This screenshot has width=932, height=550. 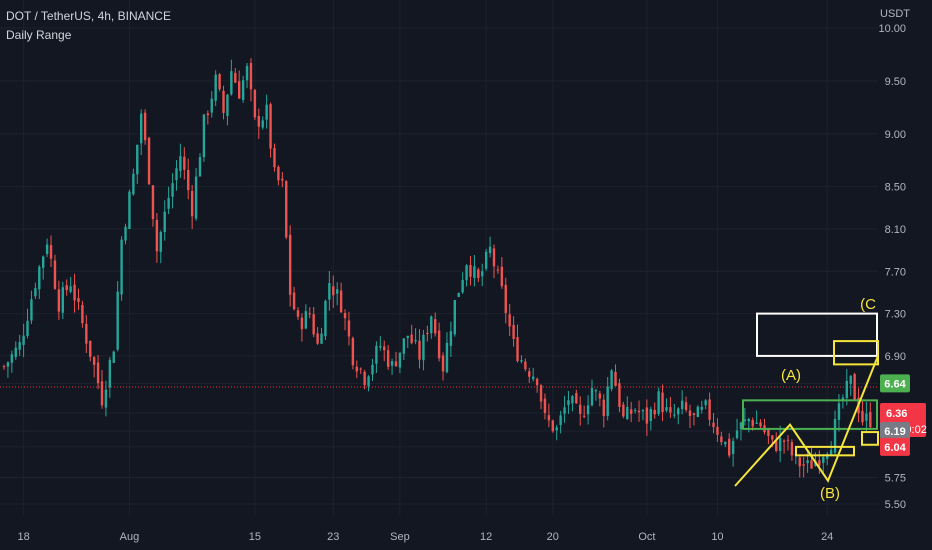 I want to click on time-tick-label: Sep, so click(x=400, y=537).